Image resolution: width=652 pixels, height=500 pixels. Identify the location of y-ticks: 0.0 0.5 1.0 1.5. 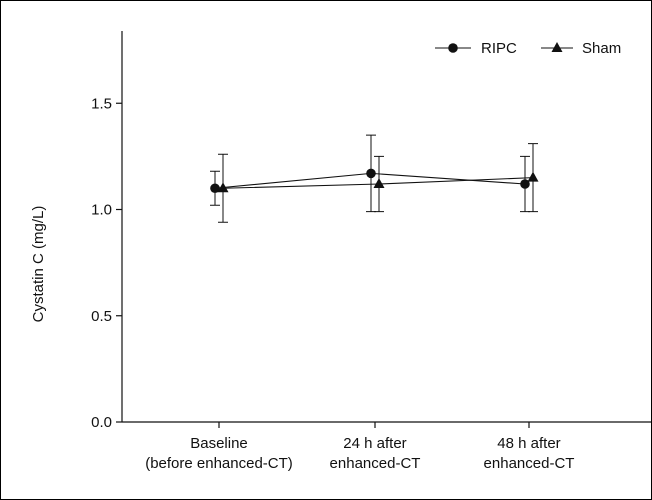
(106, 263).